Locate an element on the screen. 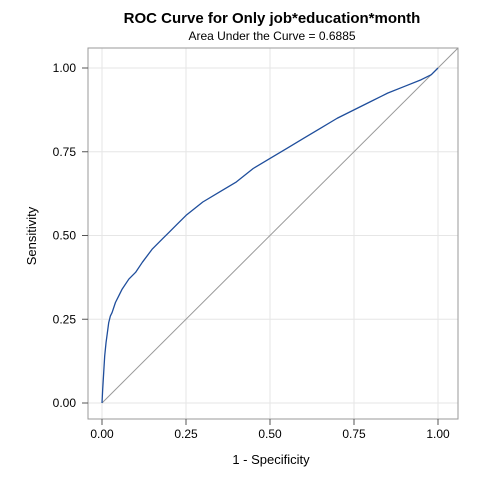 The width and height of the screenshot is (480, 480). y-axis-ticks: 0.00 0.25 0.50 0.75 1.00 is located at coordinates (70, 235).